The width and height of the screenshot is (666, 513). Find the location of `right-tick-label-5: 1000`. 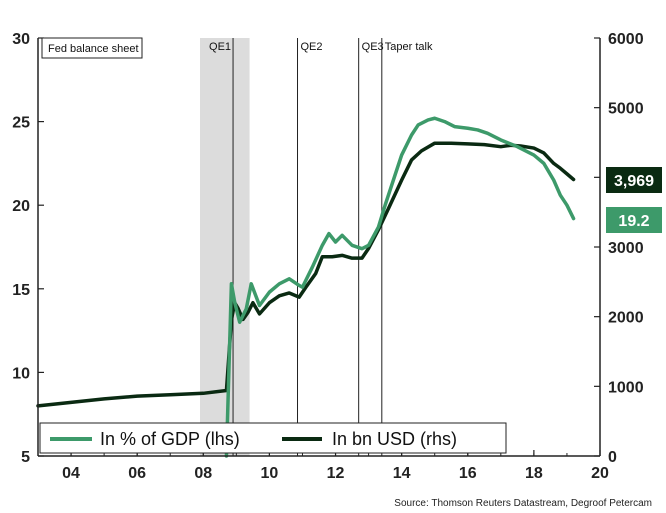

right-tick-label-5: 1000 is located at coordinates (626, 387).